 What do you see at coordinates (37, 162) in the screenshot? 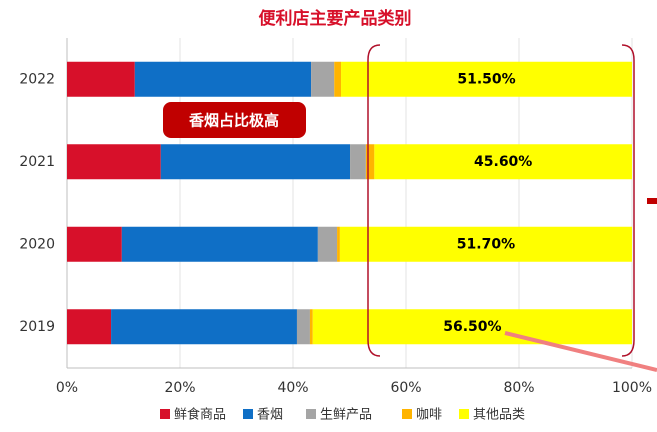
I see `y-tick-label: 2021` at bounding box center [37, 162].